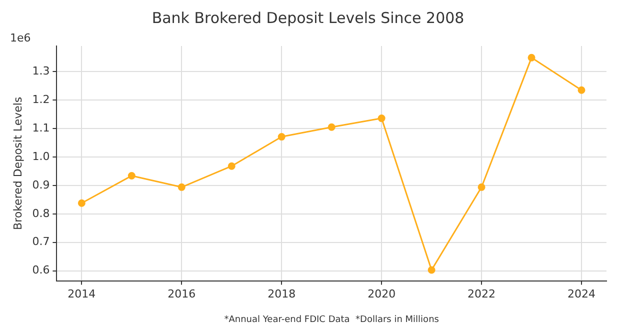  I want to click on text: 1e6, so click(20, 37).